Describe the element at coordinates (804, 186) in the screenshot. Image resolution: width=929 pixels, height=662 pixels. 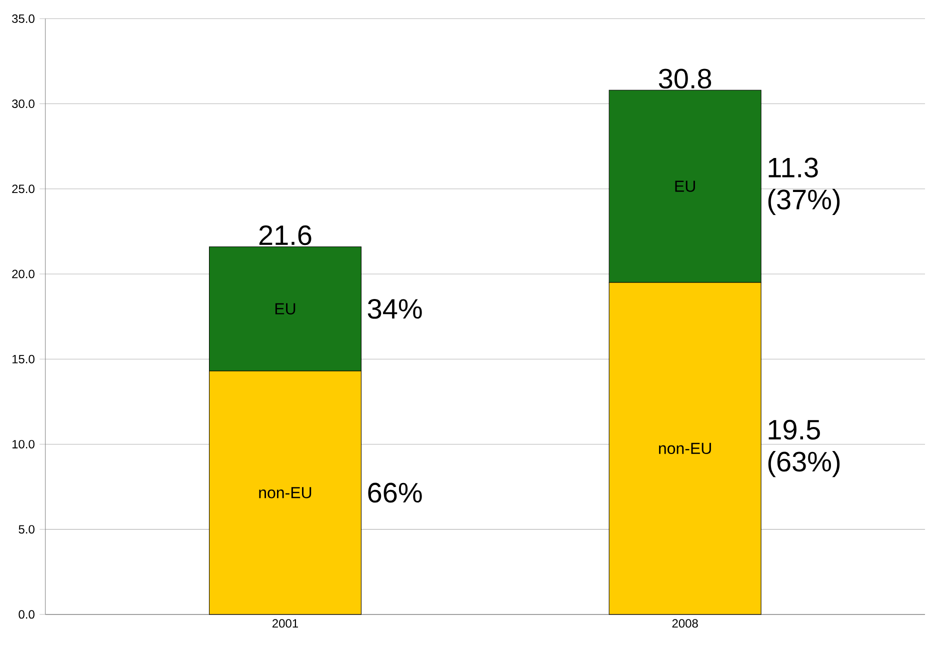
I see `annotation: 11.3 (37%)` at that location.